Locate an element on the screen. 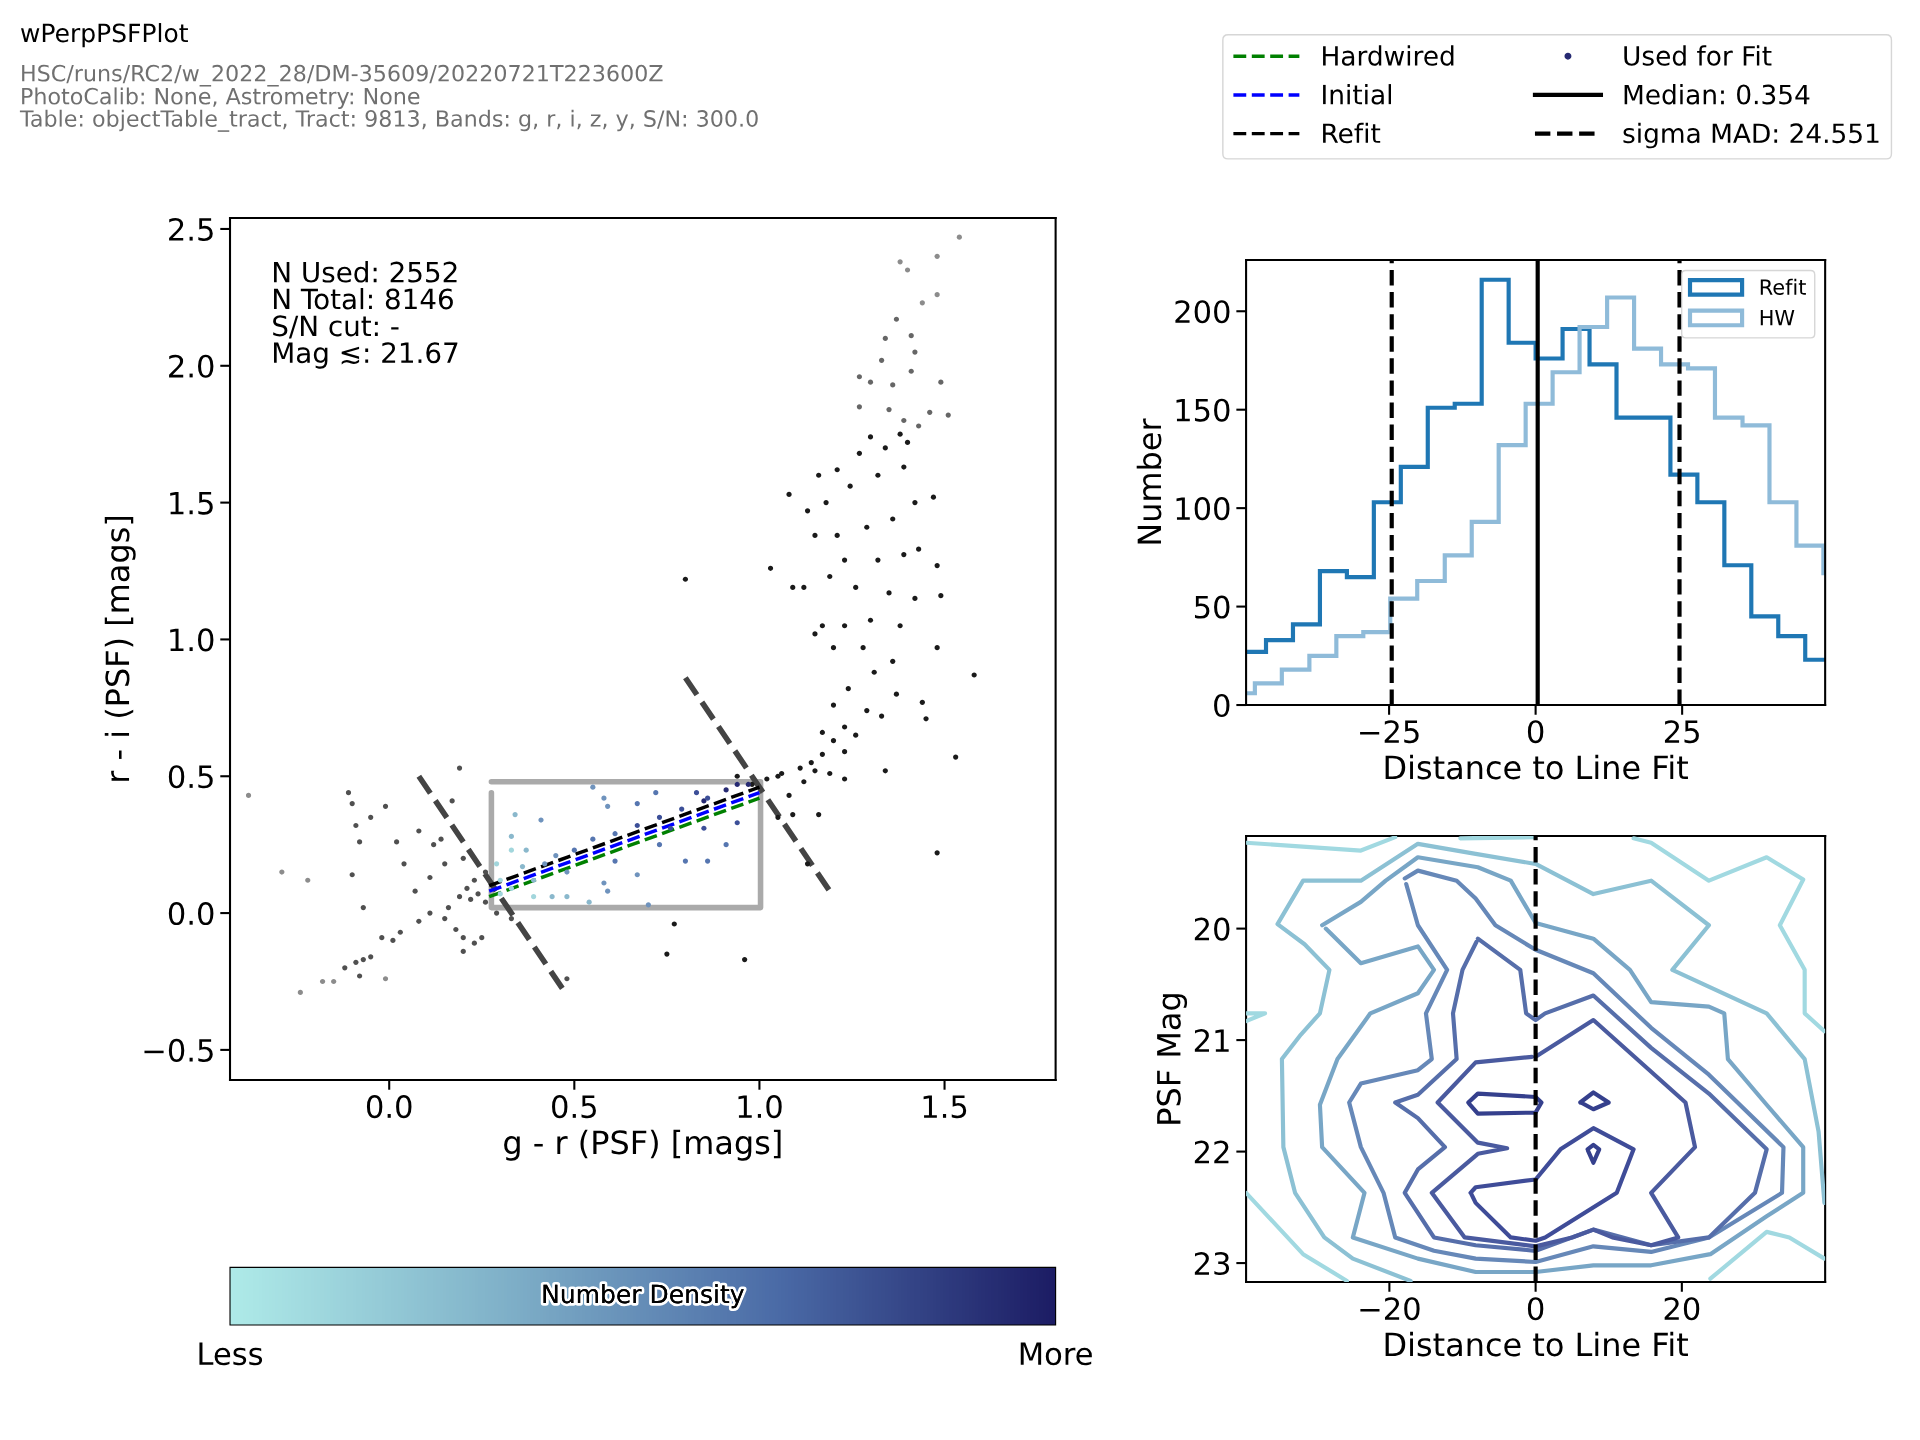  legend-label: Used for Fit is located at coordinates (1698, 55).